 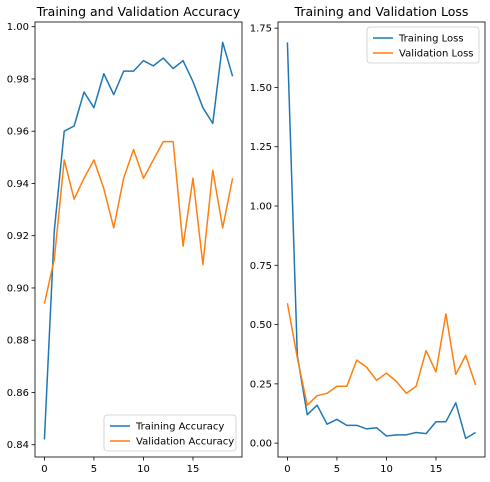 I want to click on y-tick-label: 0.00, so click(x=261, y=444).